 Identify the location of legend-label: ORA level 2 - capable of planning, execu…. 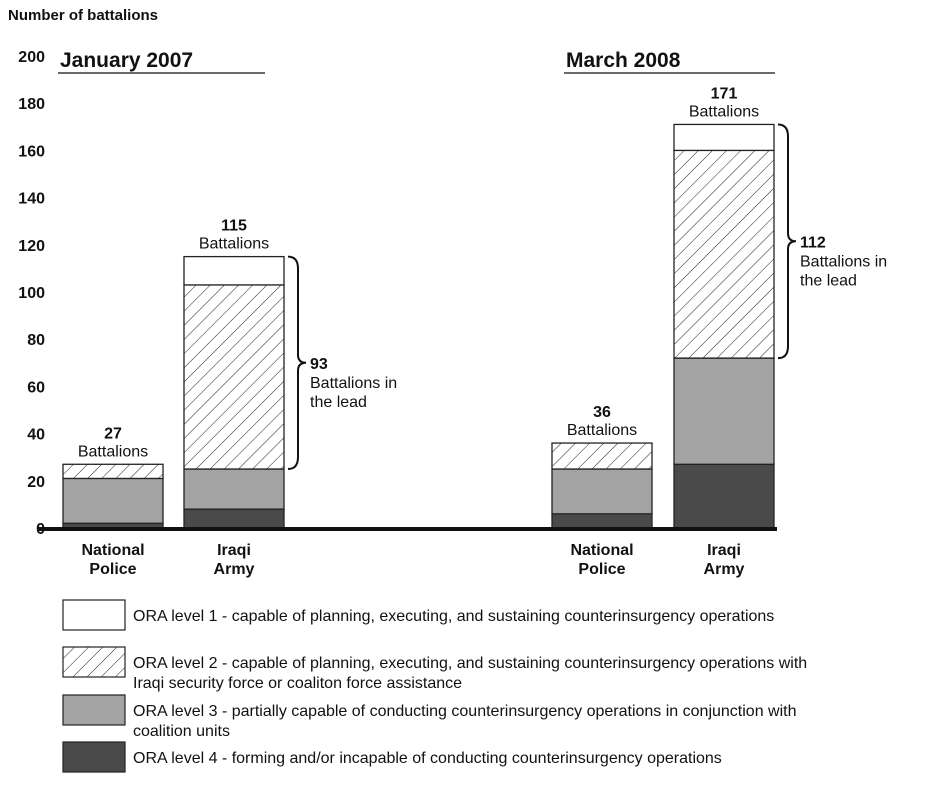
(470, 663).